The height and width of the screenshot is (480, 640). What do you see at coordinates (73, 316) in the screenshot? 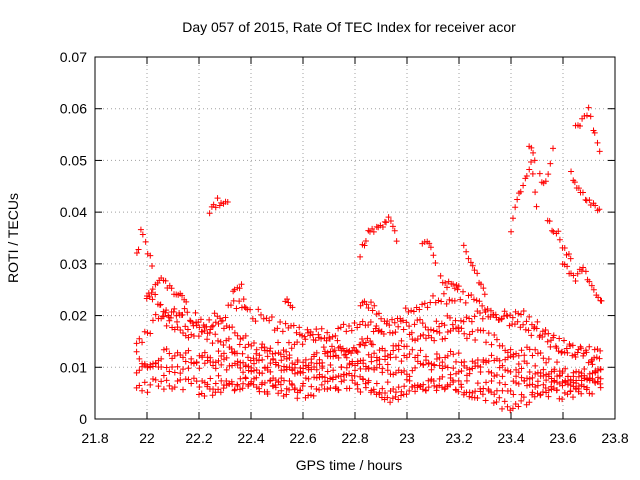
I see `y-tick-label: 0.02` at bounding box center [73, 316].